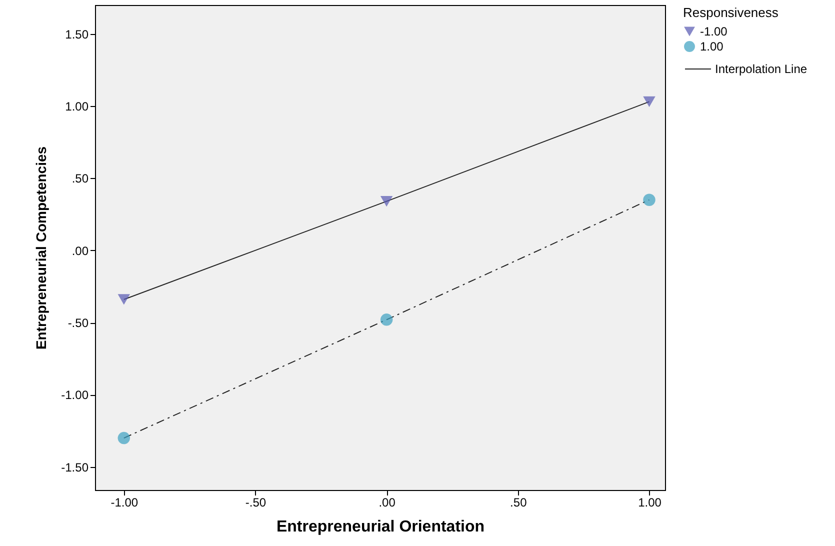 This screenshot has height=546, width=835. Describe the element at coordinates (761, 69) in the screenshot. I see `text: Interpolation Line` at that location.